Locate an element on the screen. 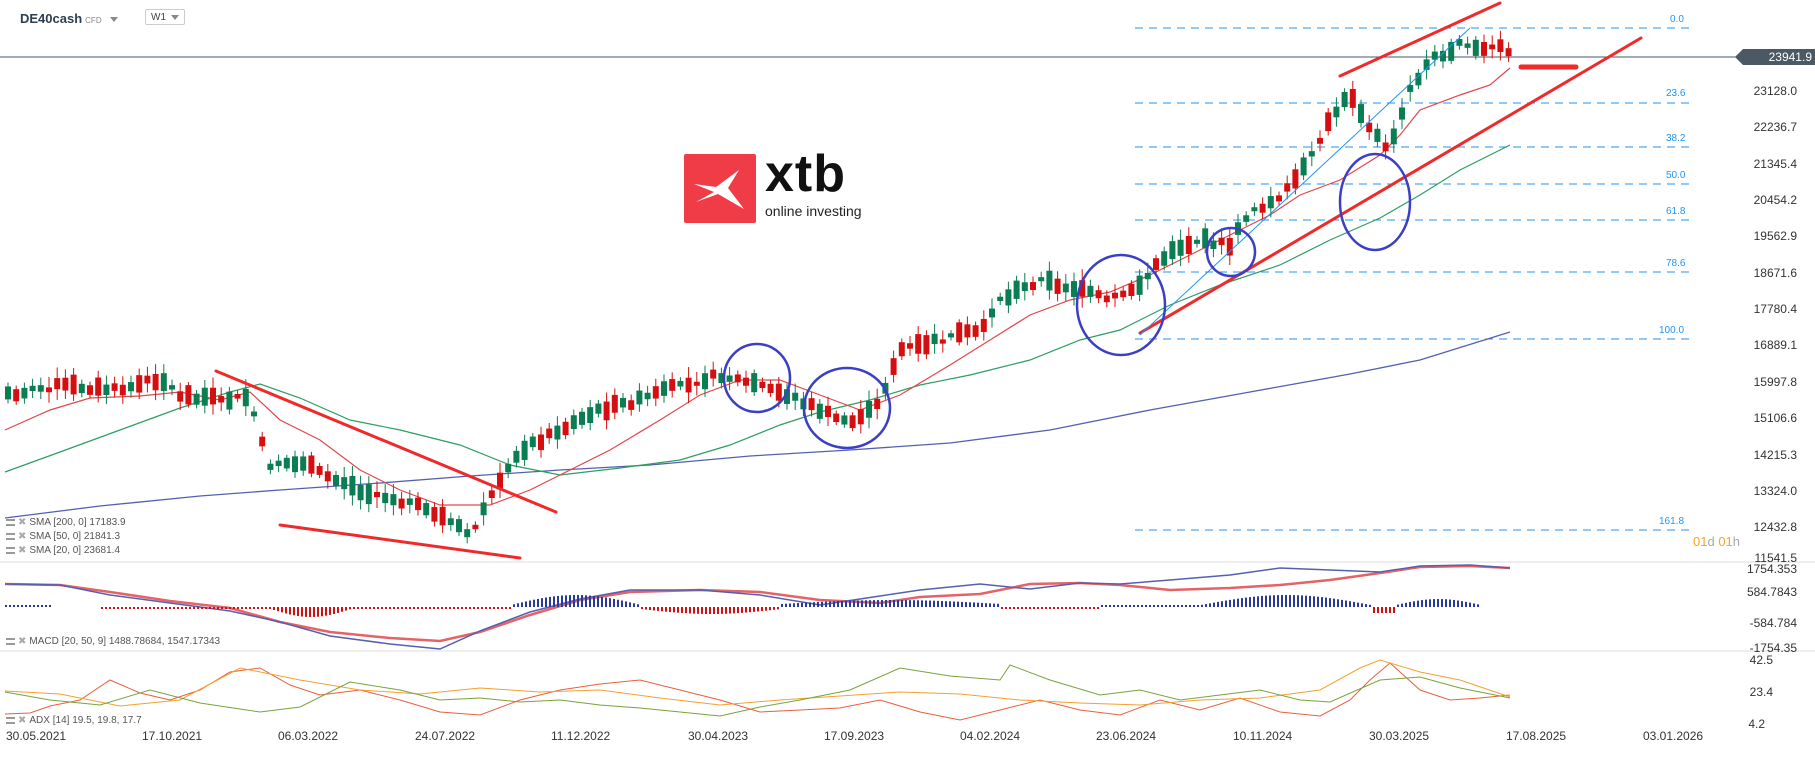 The height and width of the screenshot is (761, 1815). macd-axis-label: -584.784 is located at coordinates (1773, 623).